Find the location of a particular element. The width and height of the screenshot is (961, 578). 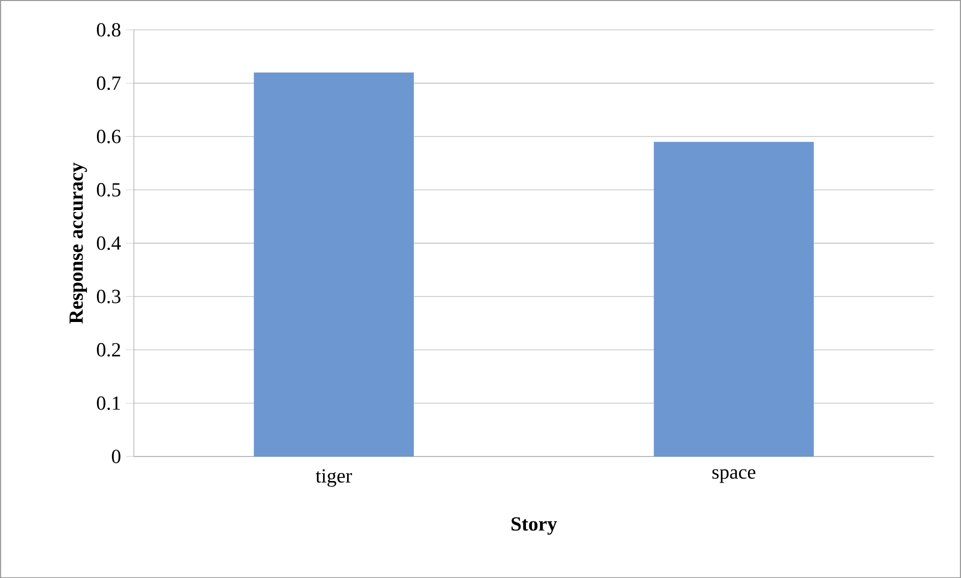

y-tick-label: 0.1 is located at coordinates (108, 403).